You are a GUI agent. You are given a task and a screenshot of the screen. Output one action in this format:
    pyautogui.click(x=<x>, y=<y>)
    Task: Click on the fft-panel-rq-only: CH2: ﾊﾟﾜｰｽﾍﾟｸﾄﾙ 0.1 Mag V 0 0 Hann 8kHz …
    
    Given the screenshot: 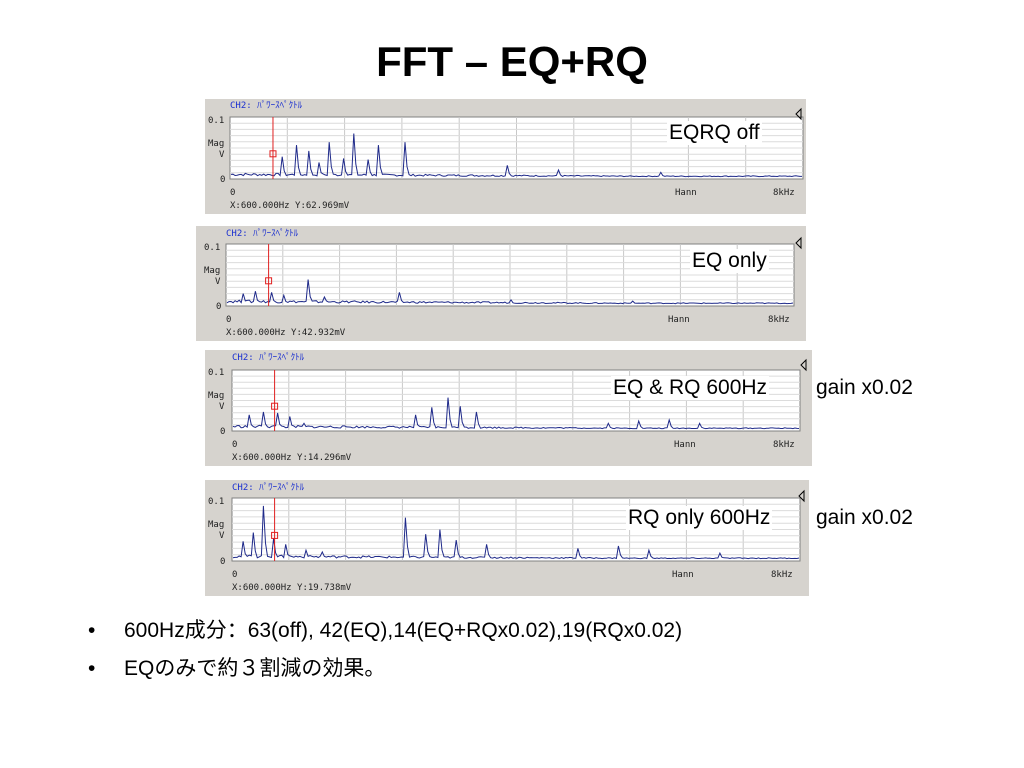 What is the action you would take?
    pyautogui.click(x=507, y=538)
    